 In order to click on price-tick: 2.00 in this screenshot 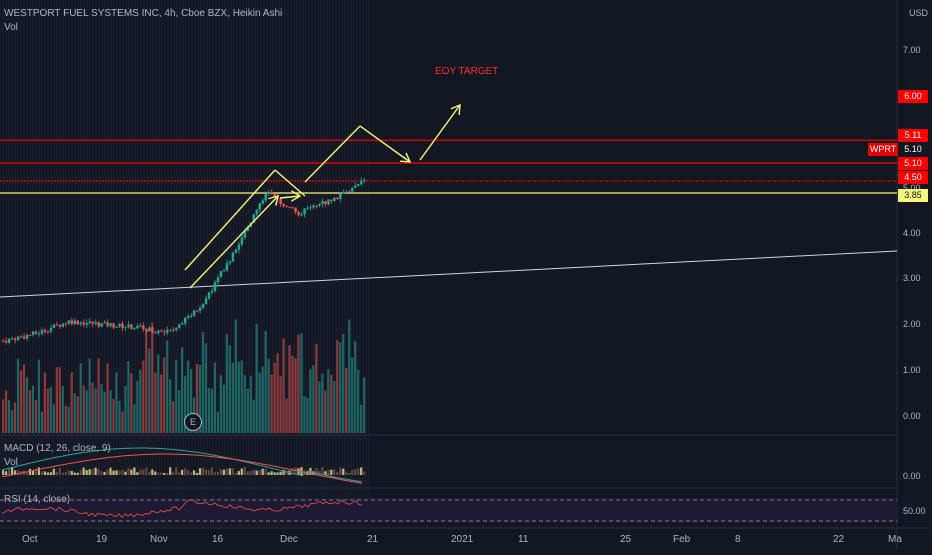, I will do `click(912, 324)`.